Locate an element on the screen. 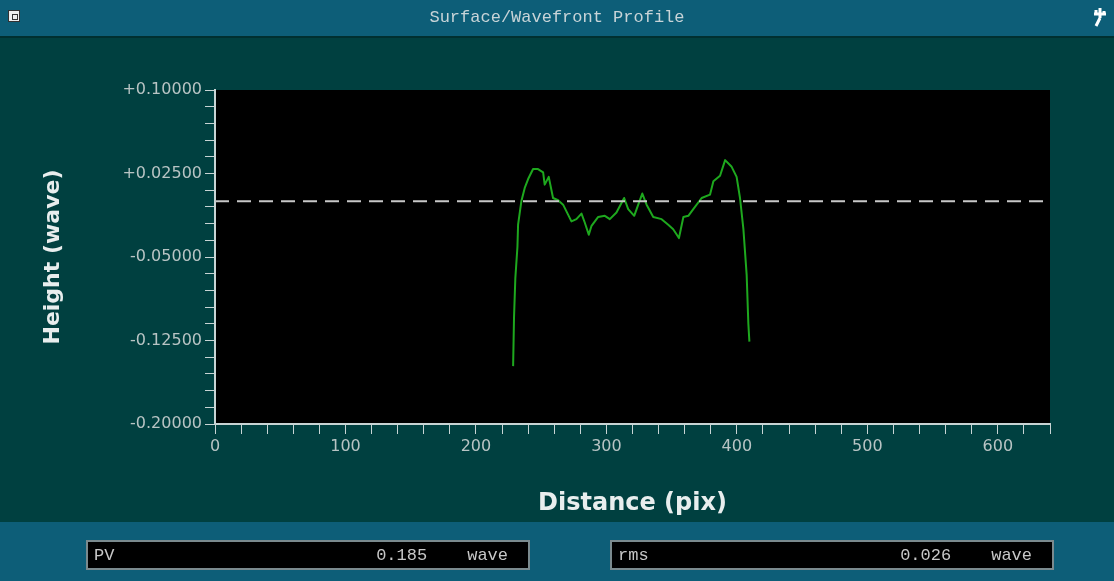  y-tick-label: -0.05000 is located at coordinates (166, 256).